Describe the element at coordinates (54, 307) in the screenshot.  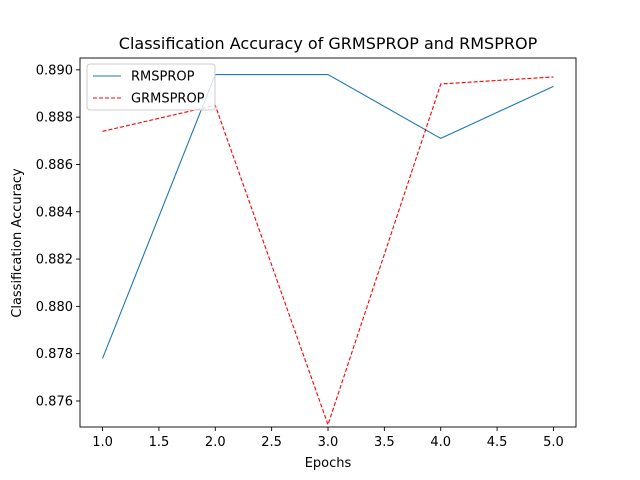
I see `y-tick-label: 0.880` at that location.